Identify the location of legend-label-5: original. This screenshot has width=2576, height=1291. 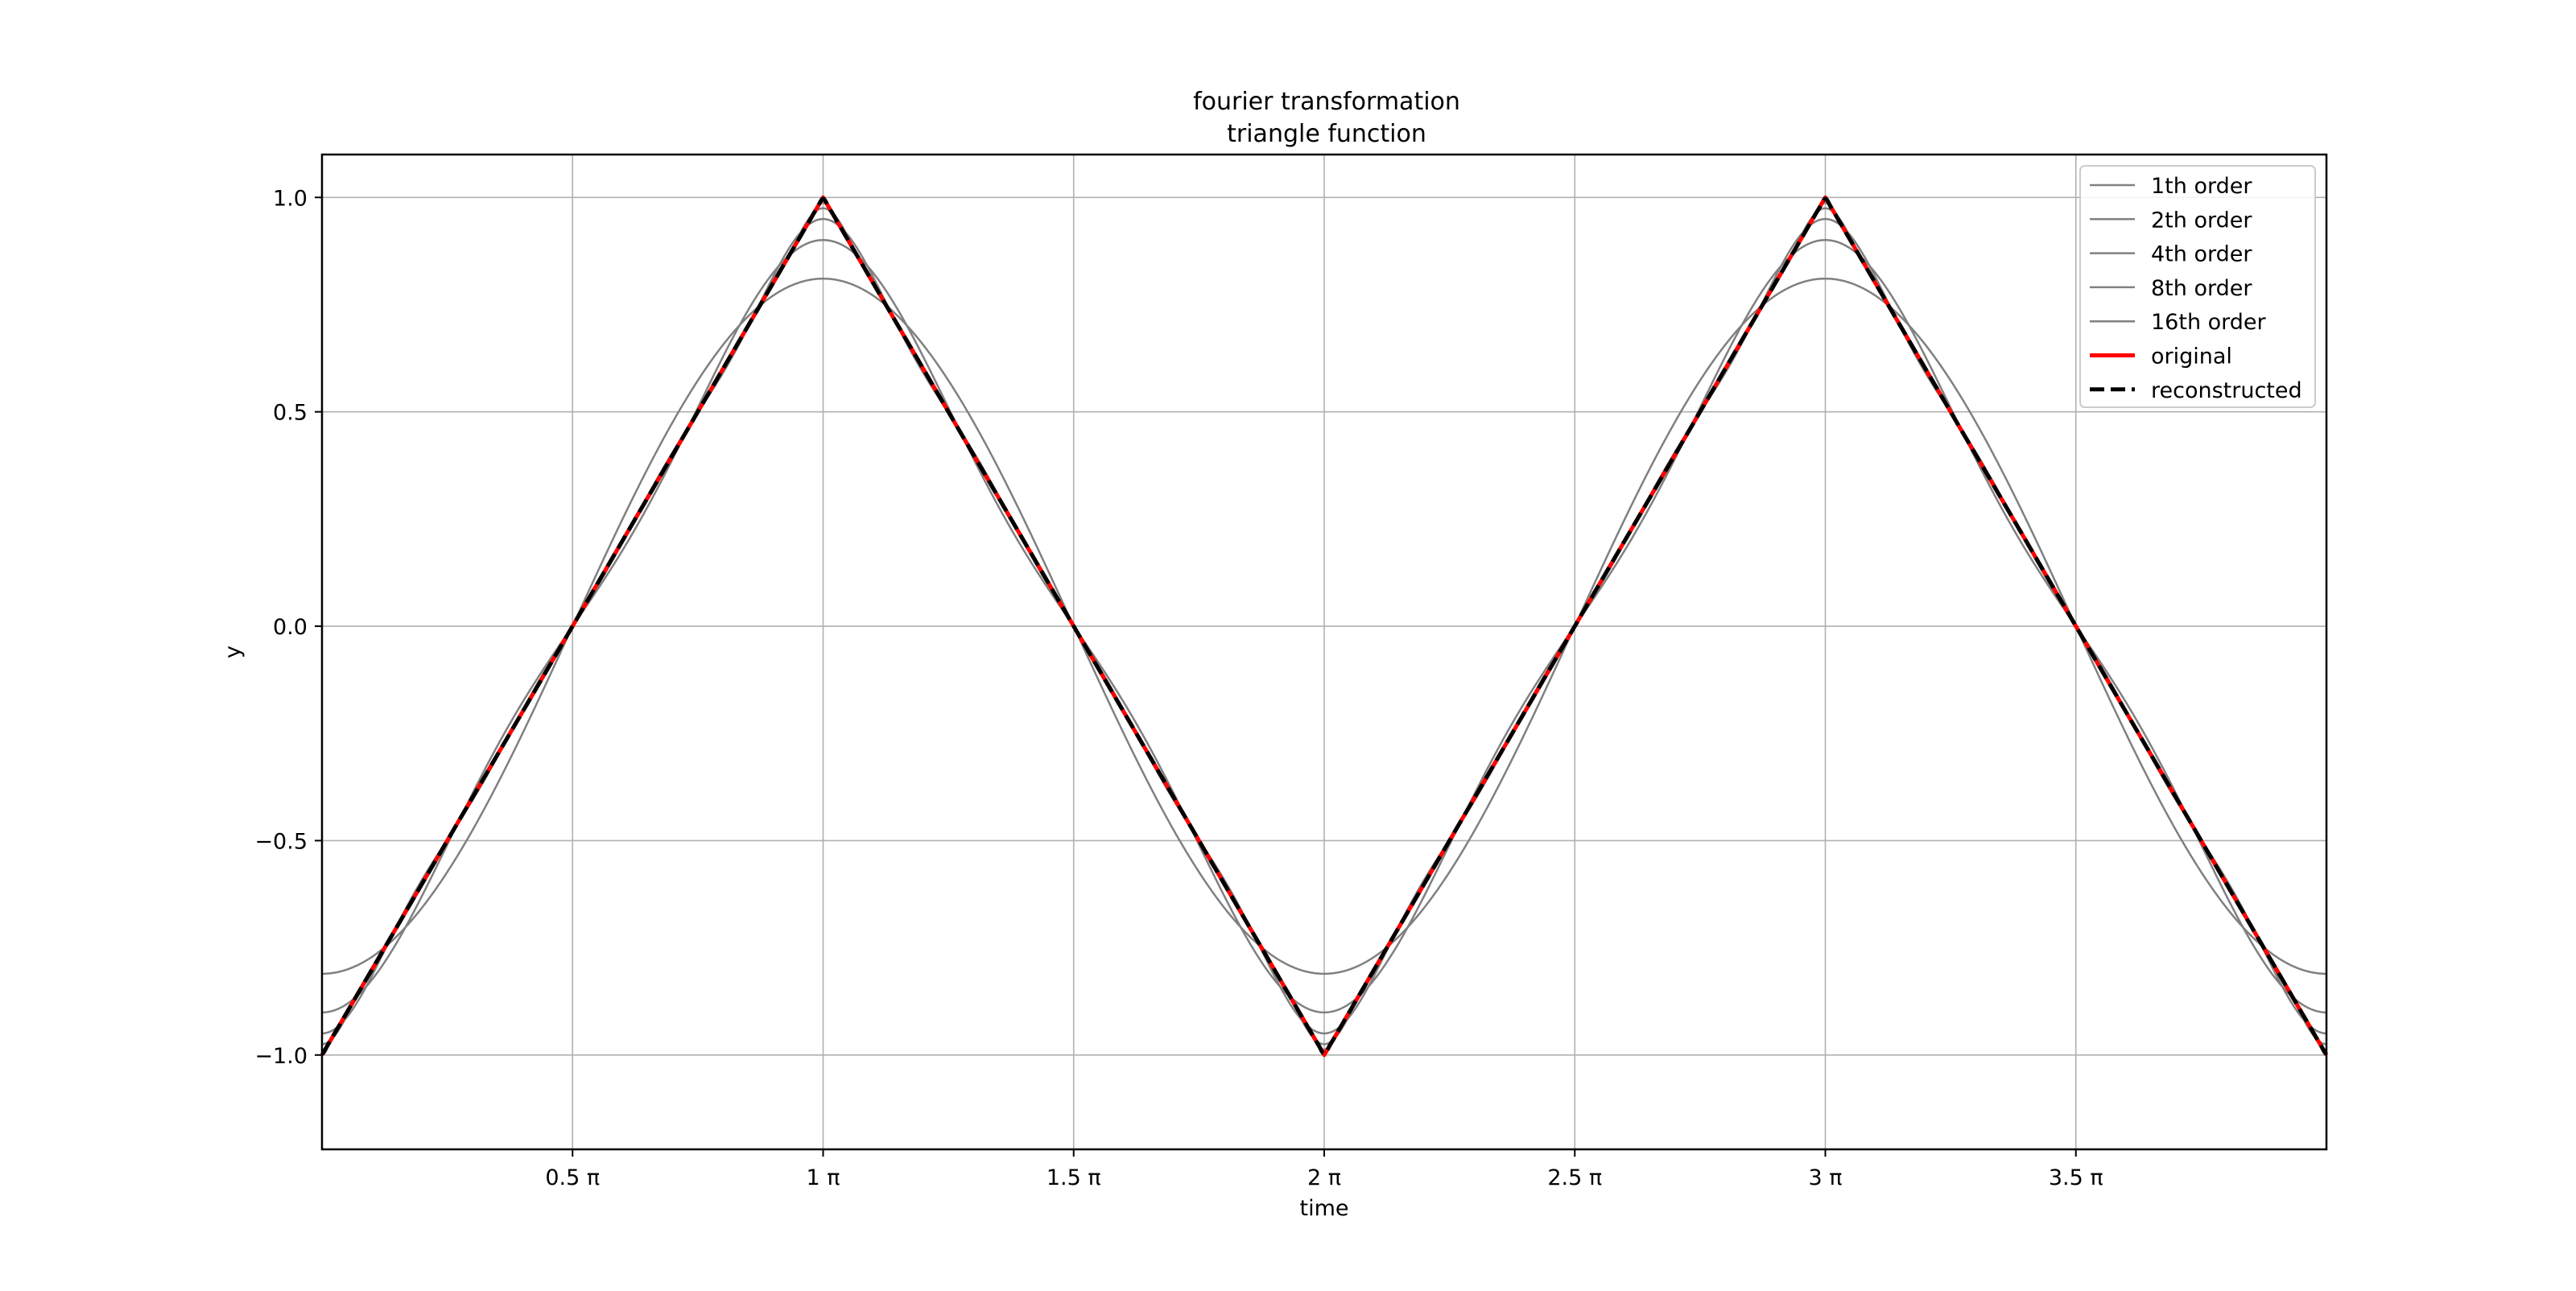
(2191, 356).